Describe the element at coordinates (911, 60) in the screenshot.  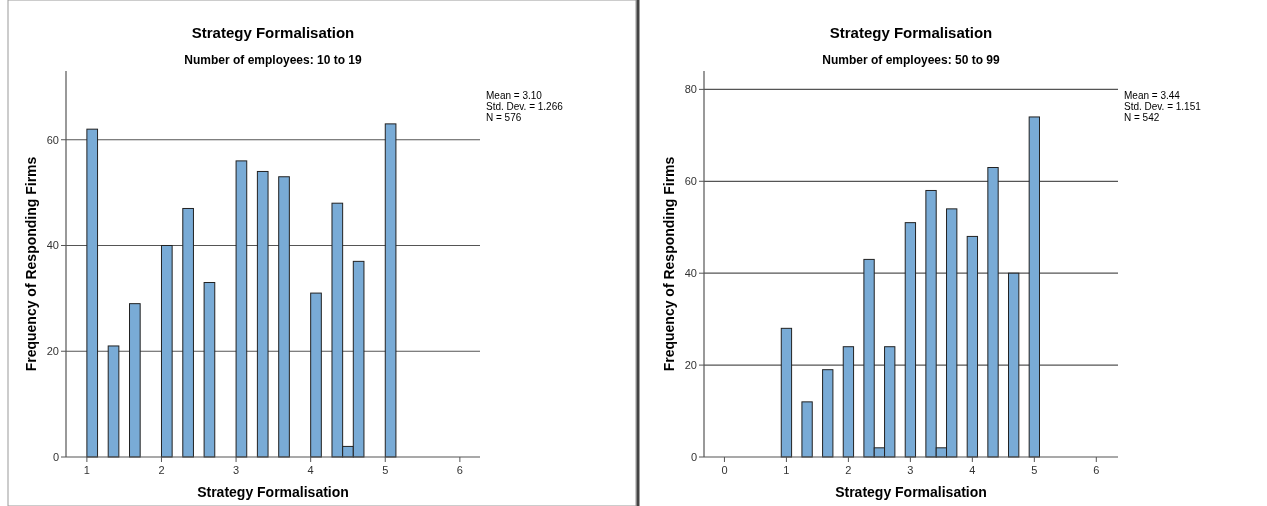
I see `chart-subtitle: Number of employees: 50 to 99` at that location.